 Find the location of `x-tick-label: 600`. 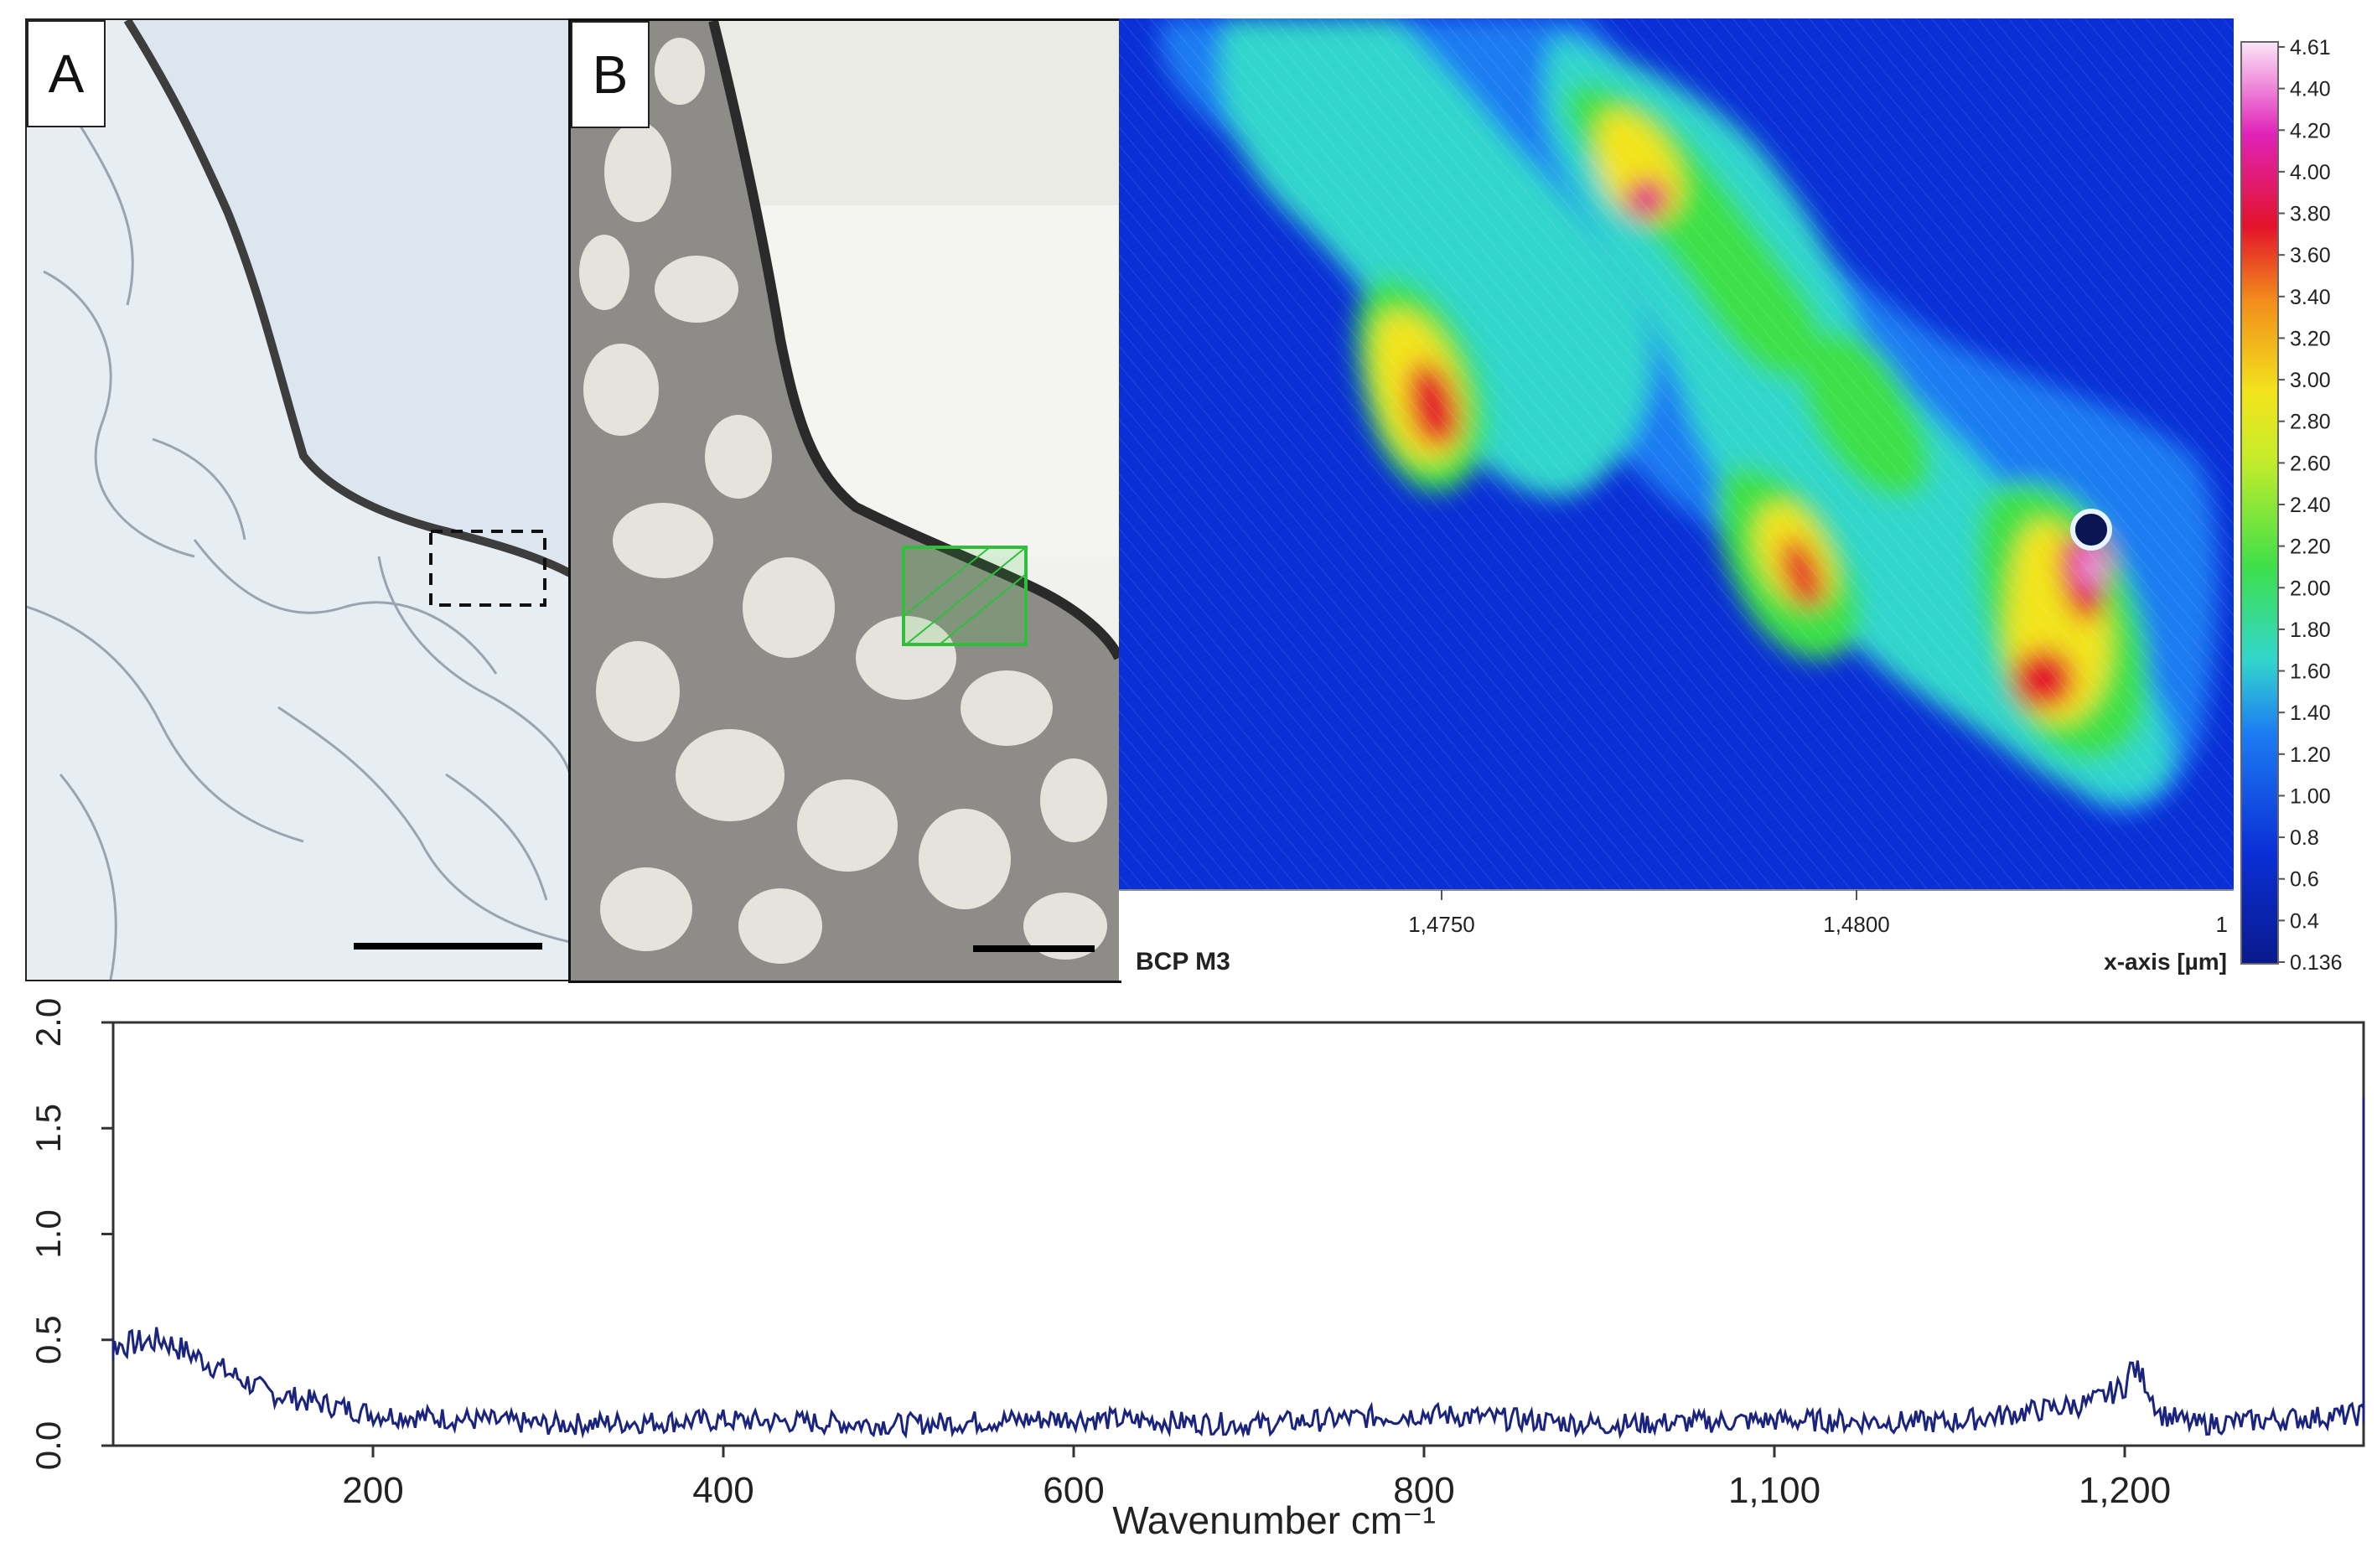

x-tick-label: 600 is located at coordinates (1073, 1490).